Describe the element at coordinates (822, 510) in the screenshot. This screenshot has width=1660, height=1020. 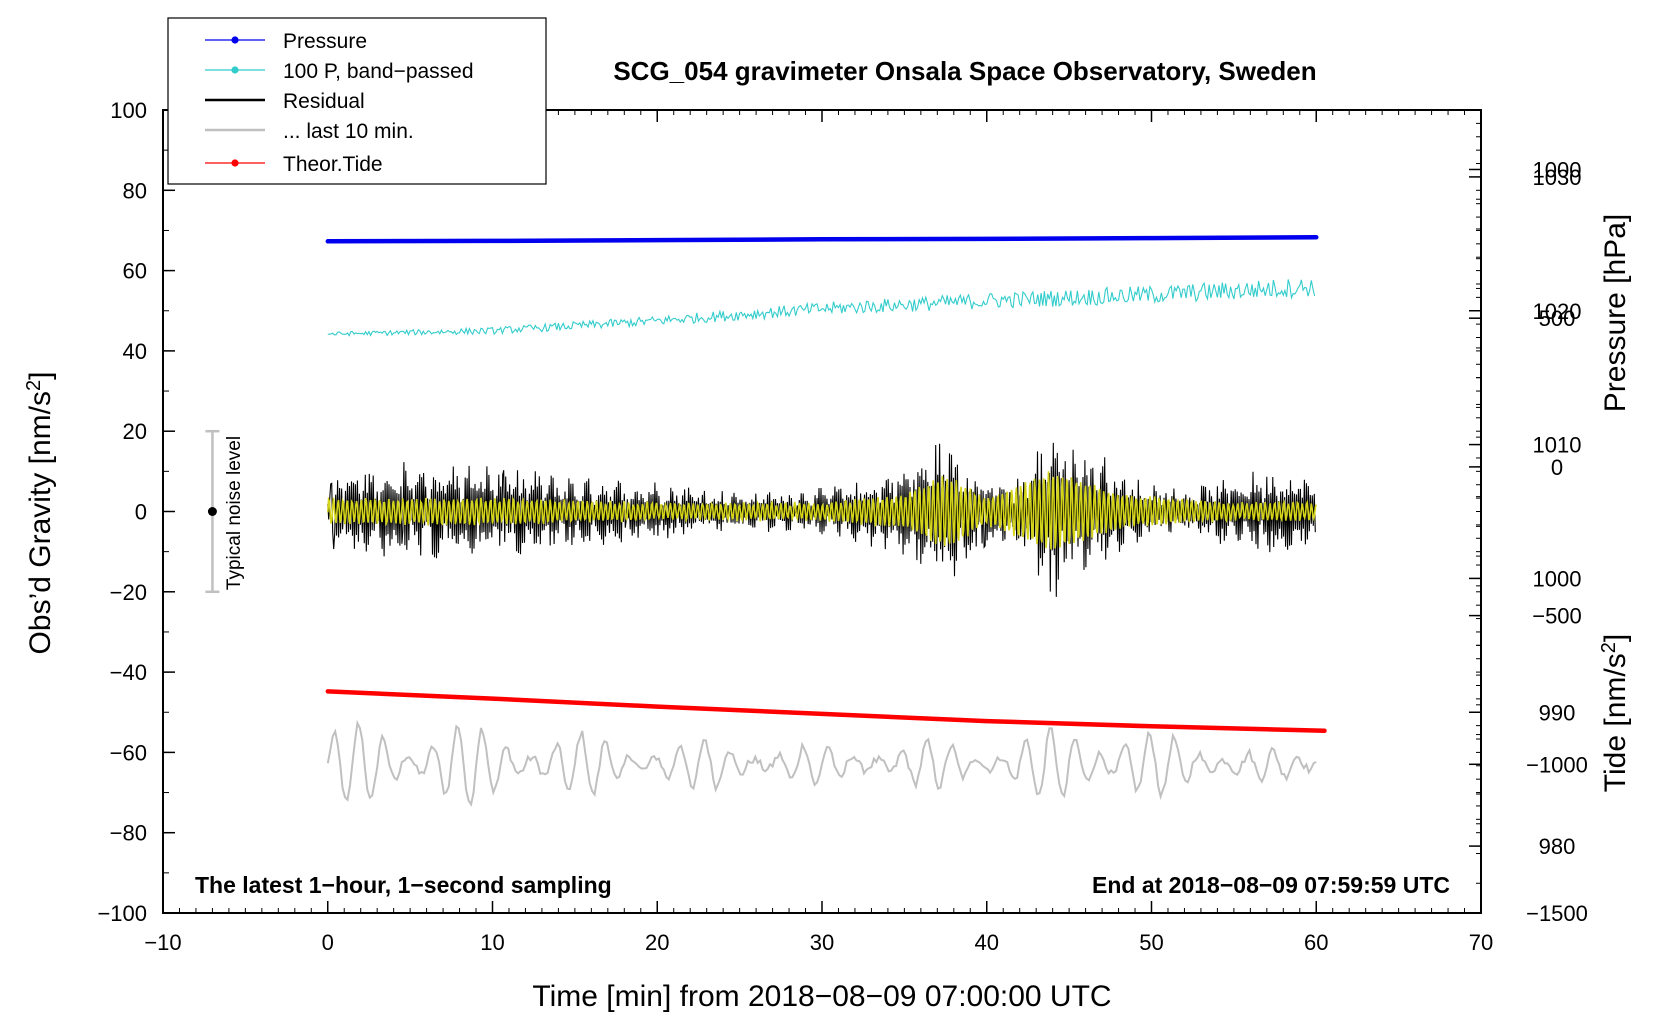
I see `series-residual-filtered` at that location.